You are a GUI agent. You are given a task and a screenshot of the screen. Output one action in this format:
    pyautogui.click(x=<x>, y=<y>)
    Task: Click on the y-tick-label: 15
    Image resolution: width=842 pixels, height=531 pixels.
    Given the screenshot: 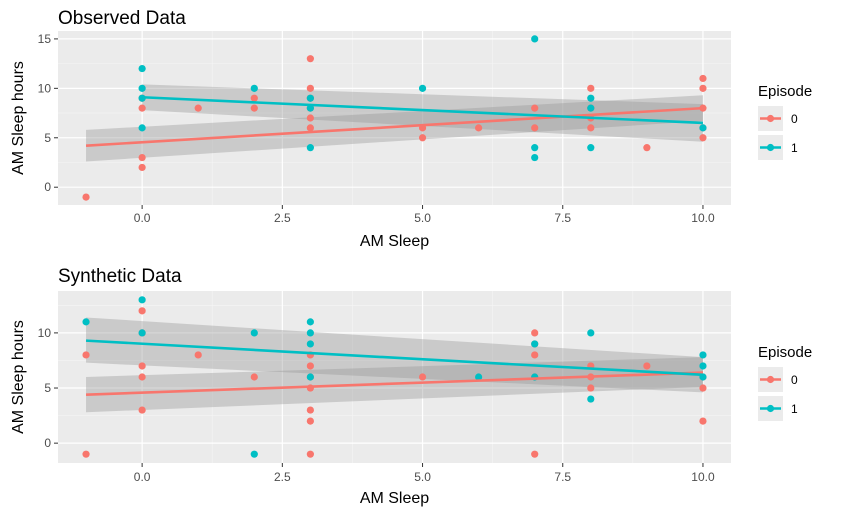 What is the action you would take?
    pyautogui.click(x=45, y=39)
    